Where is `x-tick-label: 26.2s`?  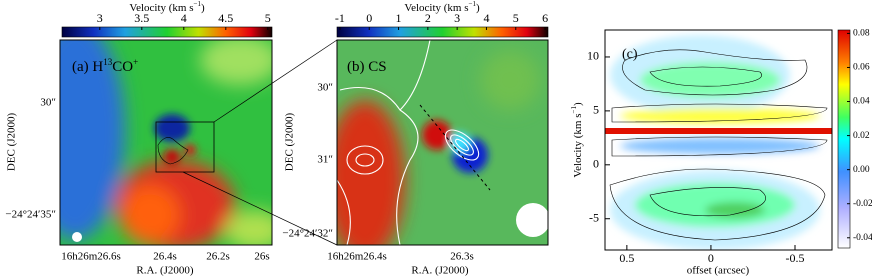
x-tick-label: 26.2s is located at coordinates (218, 257).